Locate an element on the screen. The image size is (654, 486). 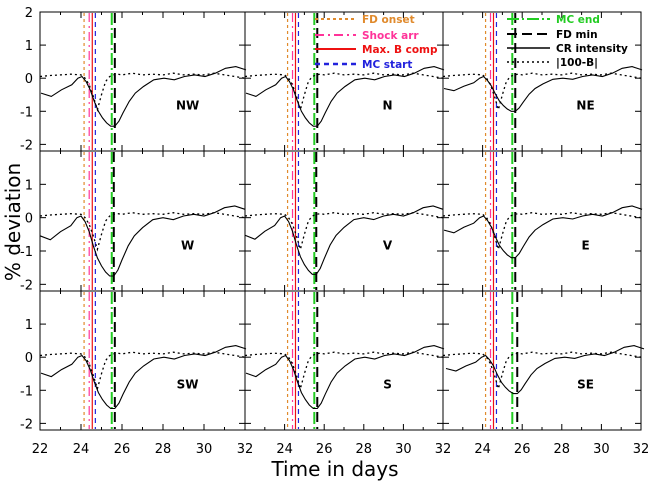
panel-label: N is located at coordinates (388, 106).